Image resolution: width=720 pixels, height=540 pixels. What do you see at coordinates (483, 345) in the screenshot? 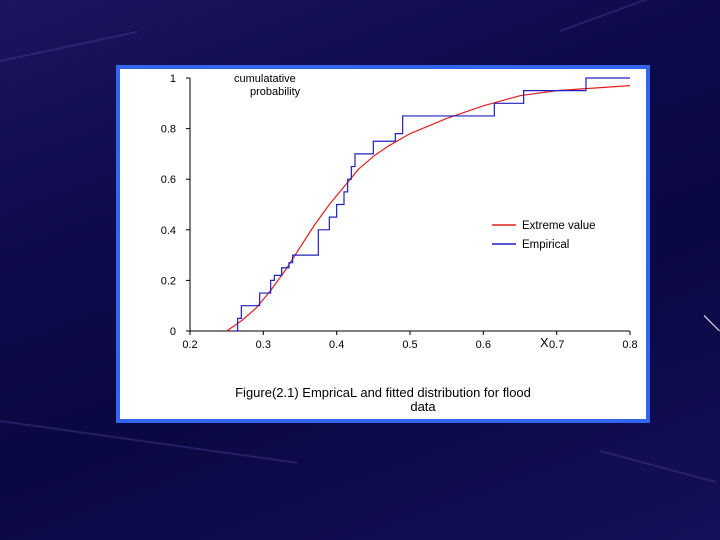
I see `x-tick-label: 0.6` at bounding box center [483, 345].